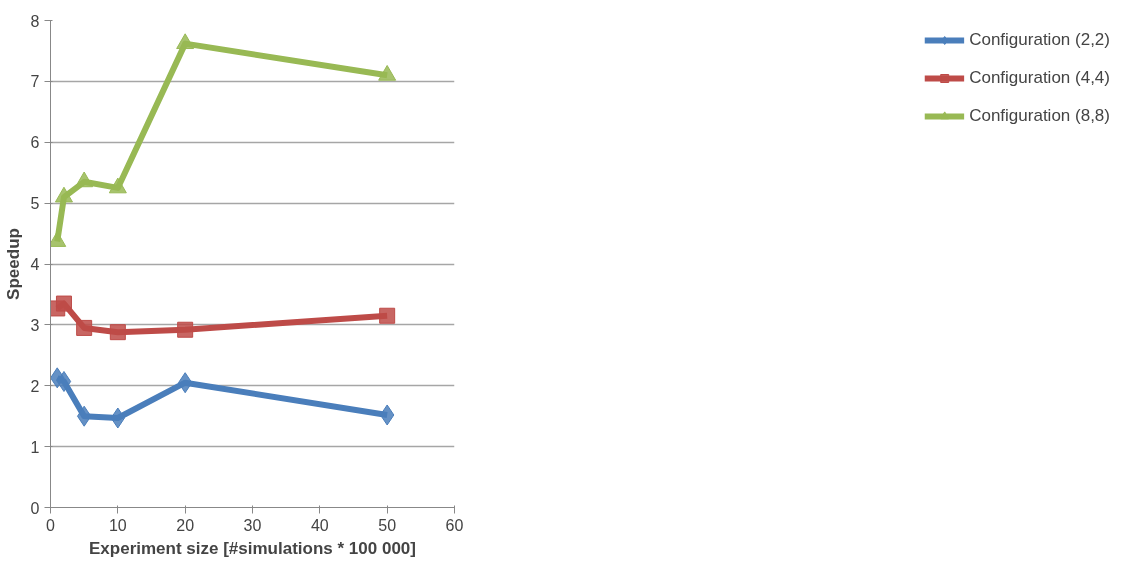 This screenshot has width=1131, height=568. Describe the element at coordinates (35, 264) in the screenshot. I see `y-tick-label: 4` at that location.